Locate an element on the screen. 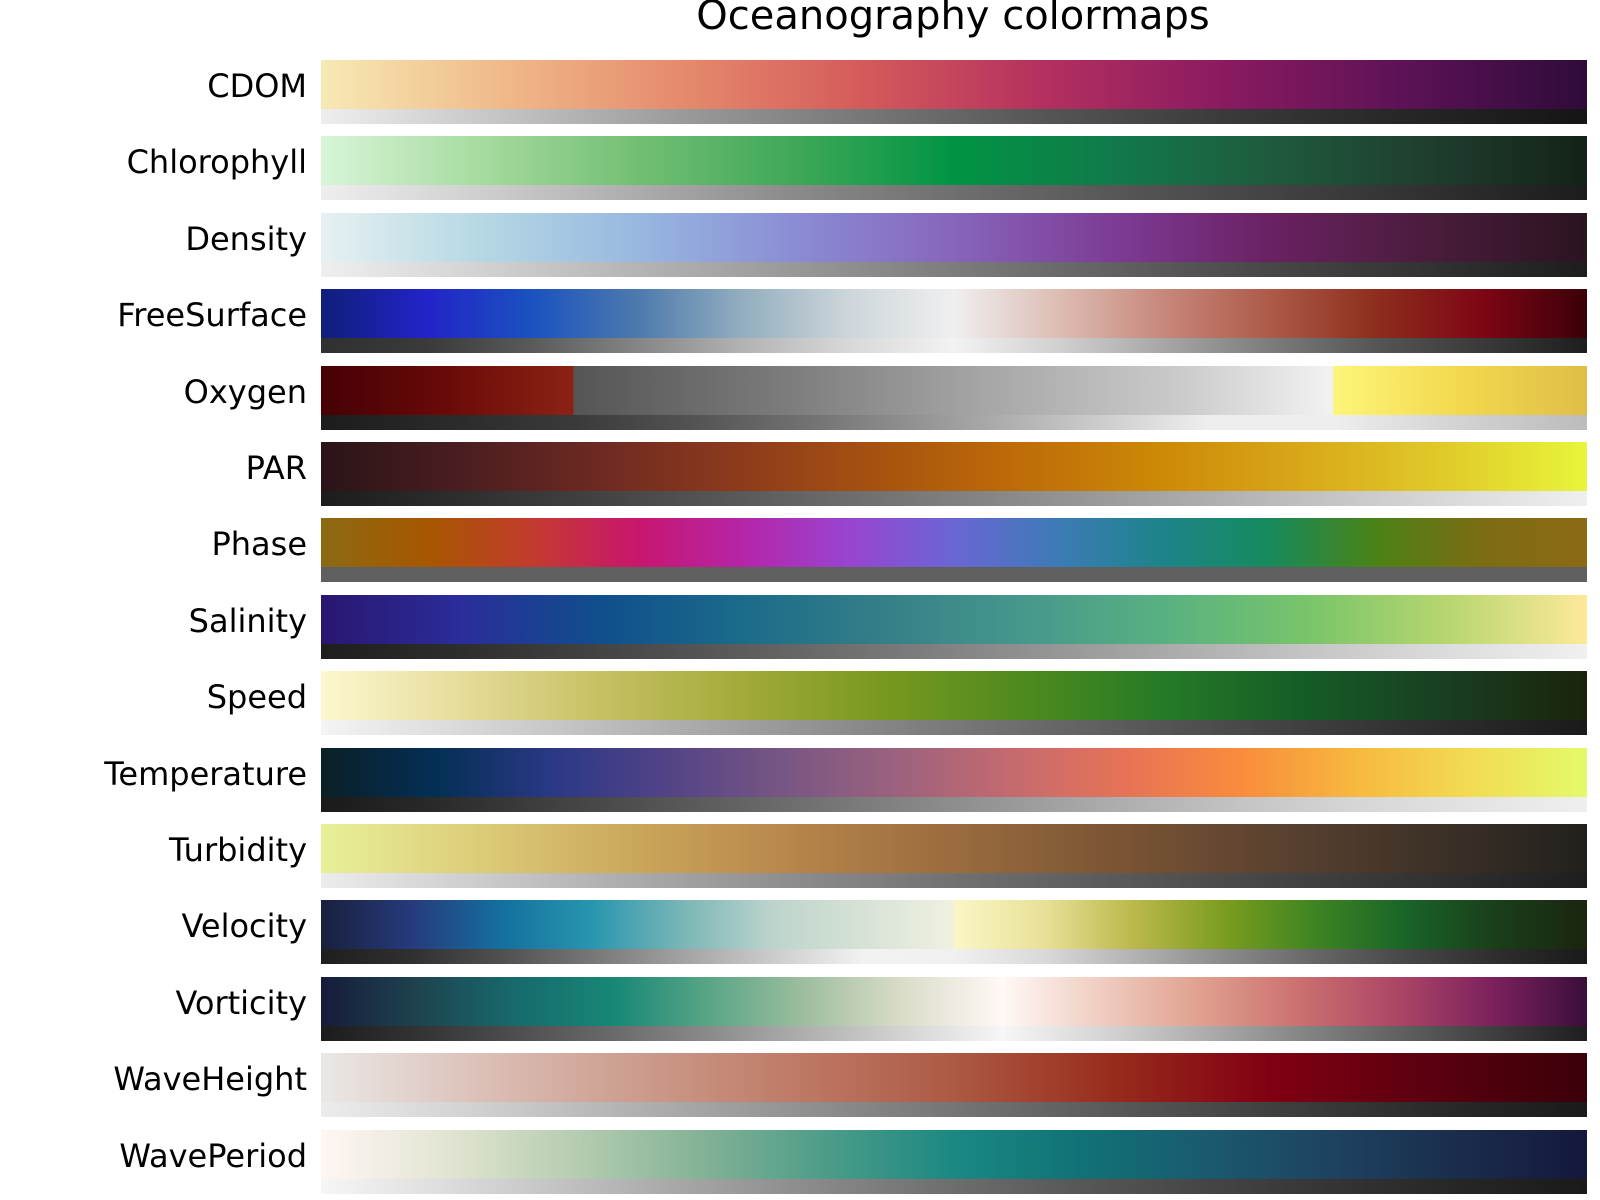 The width and height of the screenshot is (1600, 1200). colormap-row: Phase is located at coordinates (800, 550).